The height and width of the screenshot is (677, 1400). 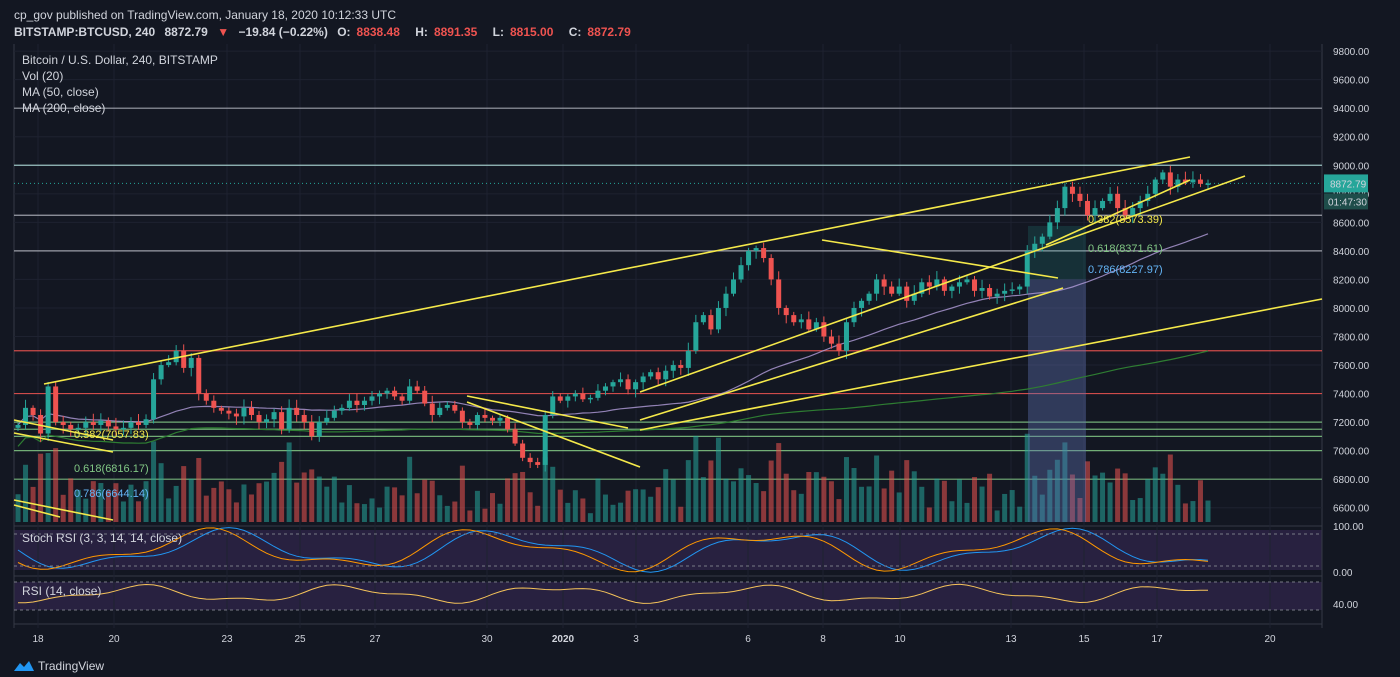 I want to click on close-value: 8872.79, so click(x=609, y=32).